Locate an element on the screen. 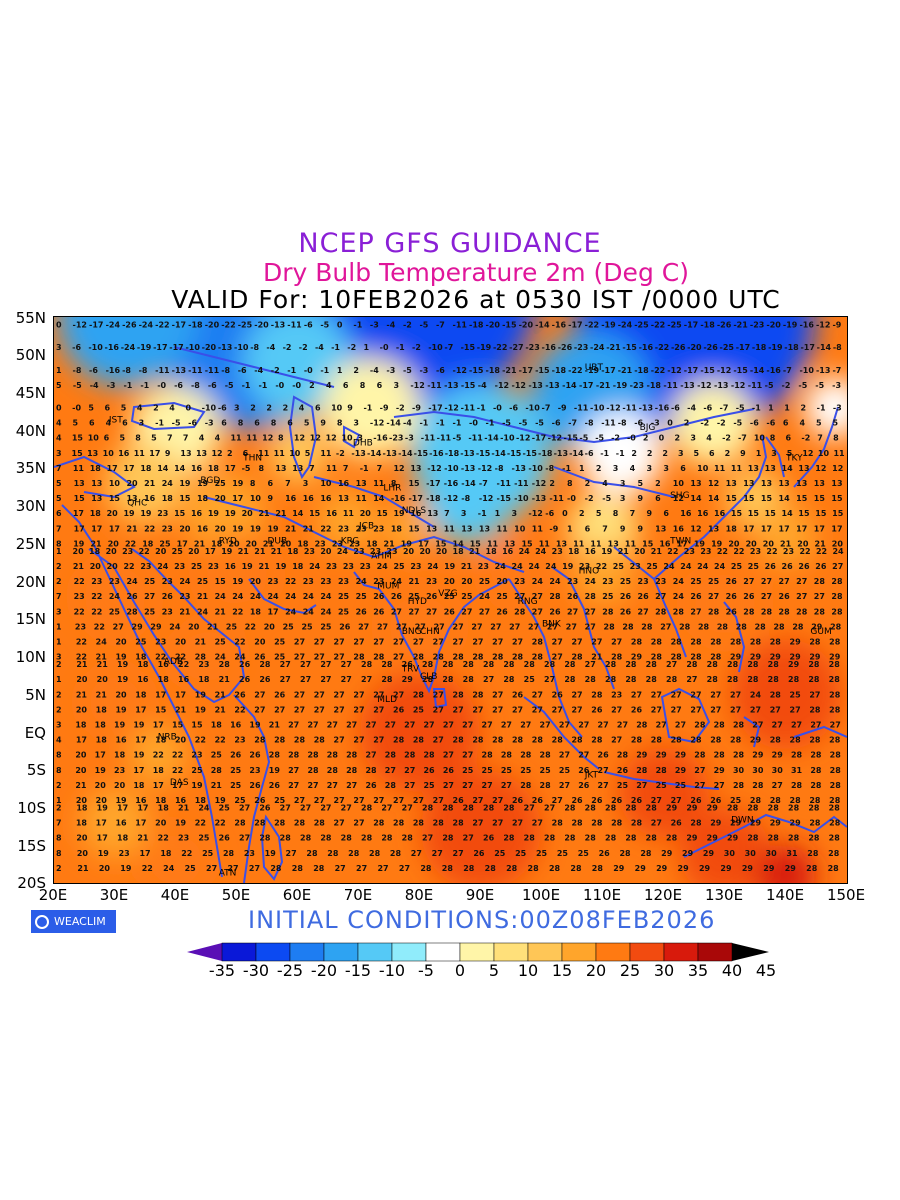  grid-value: -1 is located at coordinates (756, 408).